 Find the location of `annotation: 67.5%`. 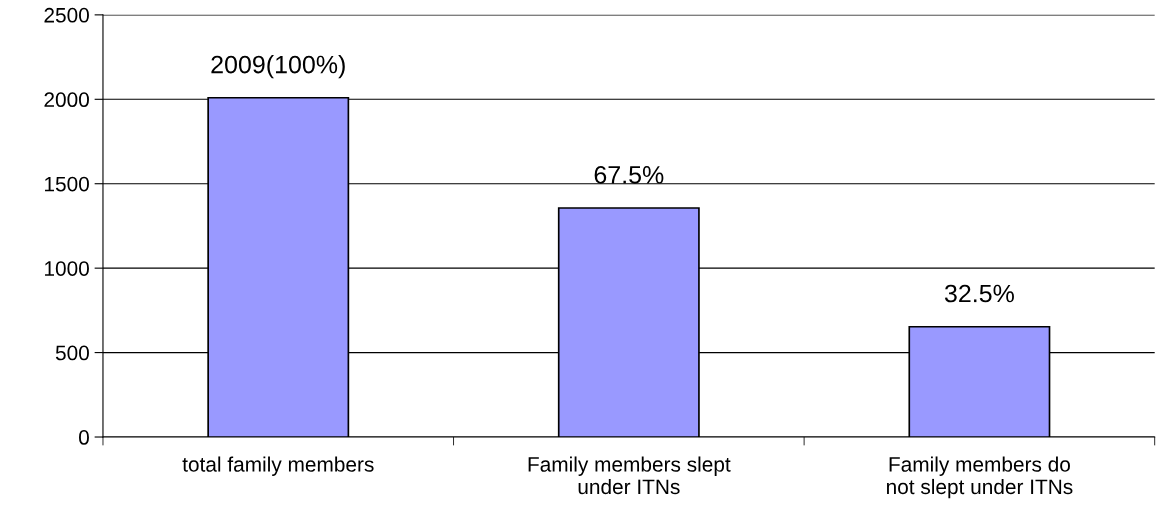

annotation: 67.5% is located at coordinates (629, 174).